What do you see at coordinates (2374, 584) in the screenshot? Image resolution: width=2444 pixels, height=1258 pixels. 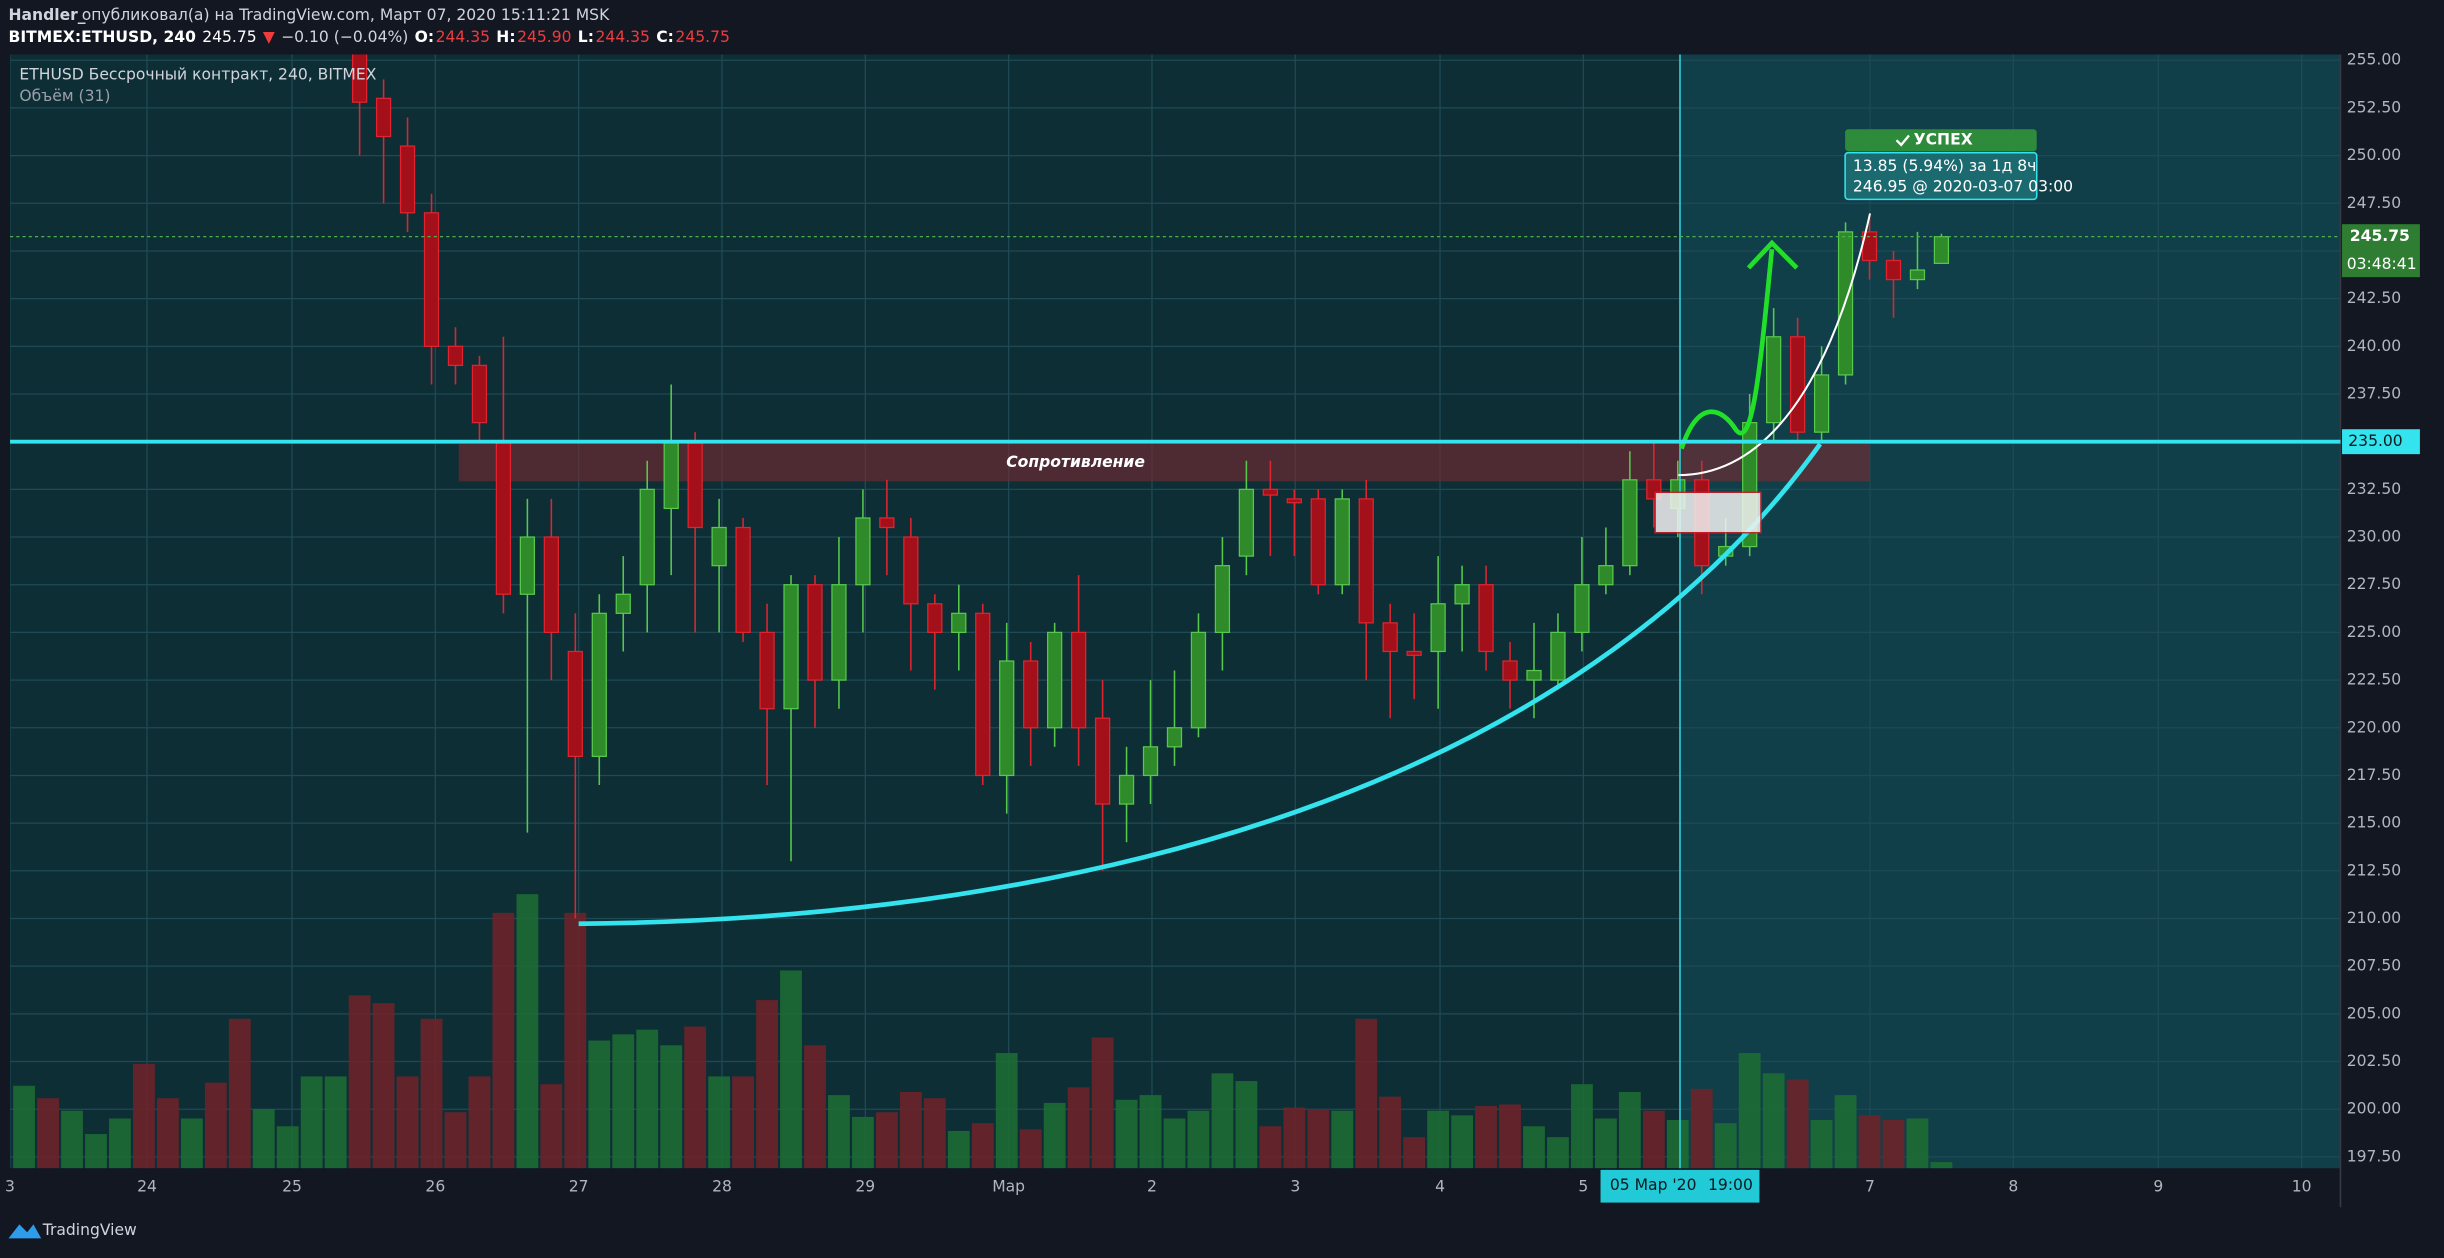 I see `y-tick-label: 227.50` at bounding box center [2374, 584].